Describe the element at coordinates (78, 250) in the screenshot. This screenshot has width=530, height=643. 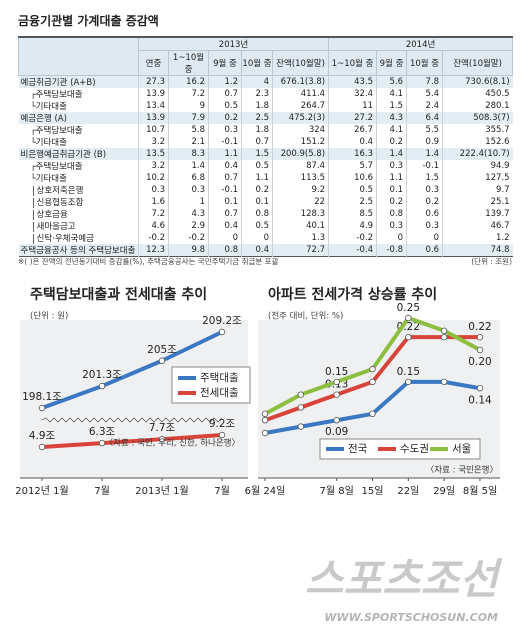
I see `row-label-cell: 주택금융공사 등의 주택담보대출` at that location.